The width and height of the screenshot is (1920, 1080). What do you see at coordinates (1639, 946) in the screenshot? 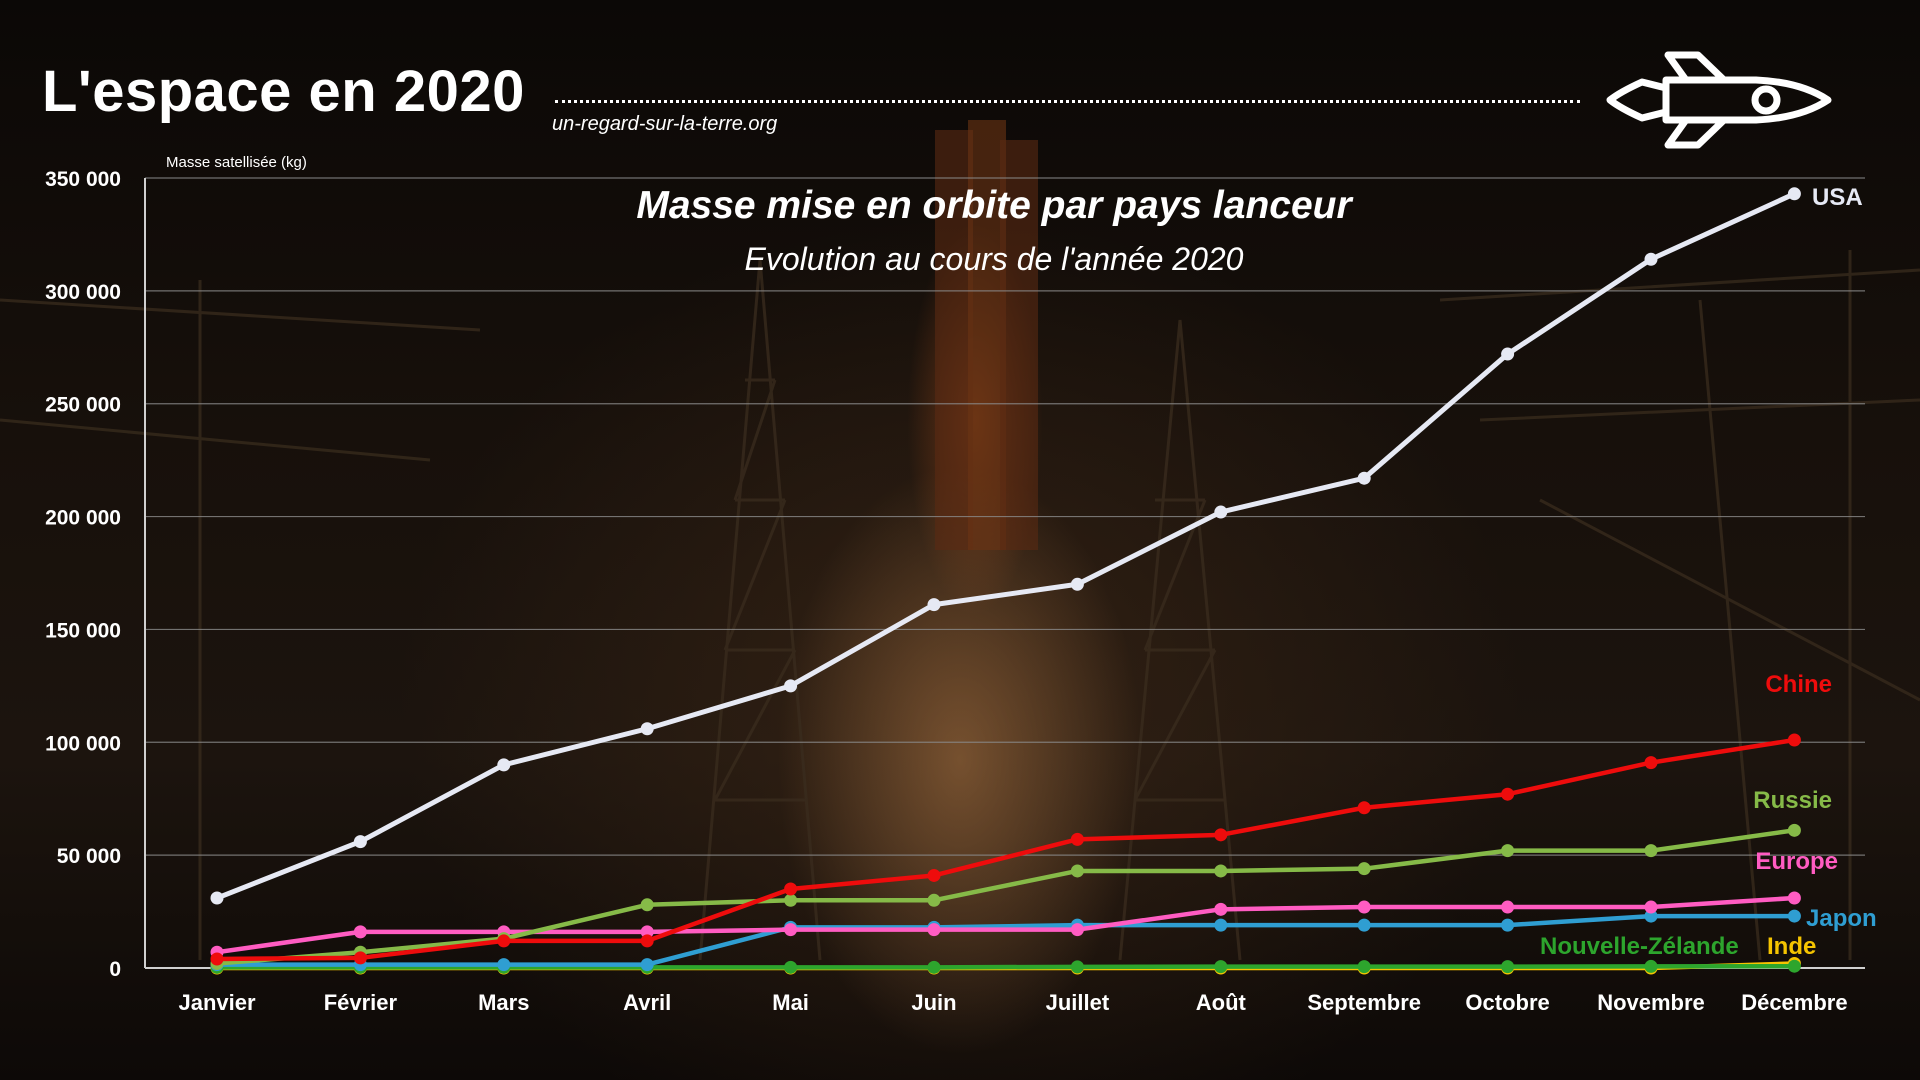
I see `series-label-Nouvelle-Zélande: Nouvelle-Zélande` at bounding box center [1639, 946].